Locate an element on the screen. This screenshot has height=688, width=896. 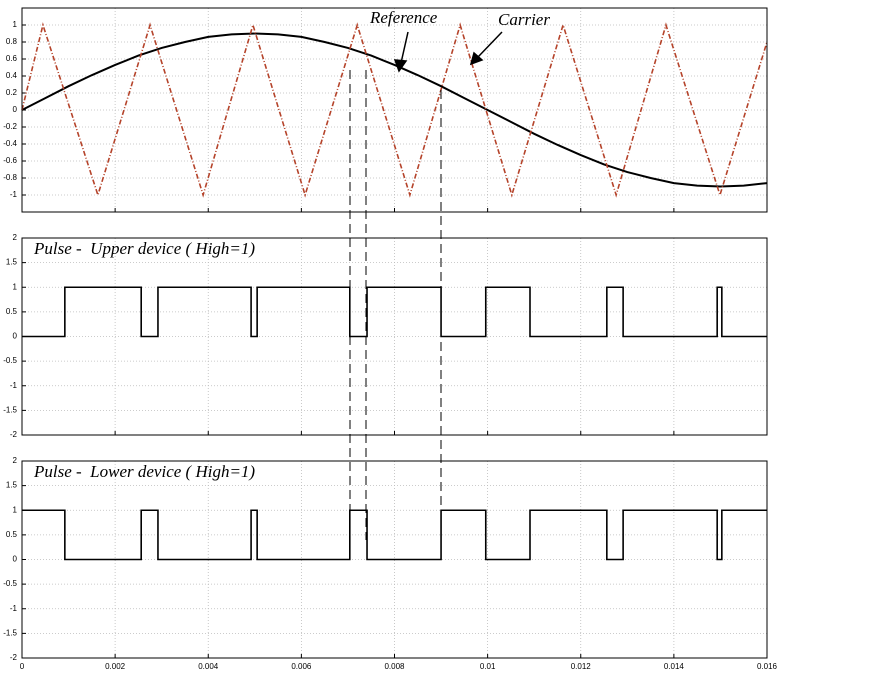
annotation: Reference is located at coordinates (403, 17).